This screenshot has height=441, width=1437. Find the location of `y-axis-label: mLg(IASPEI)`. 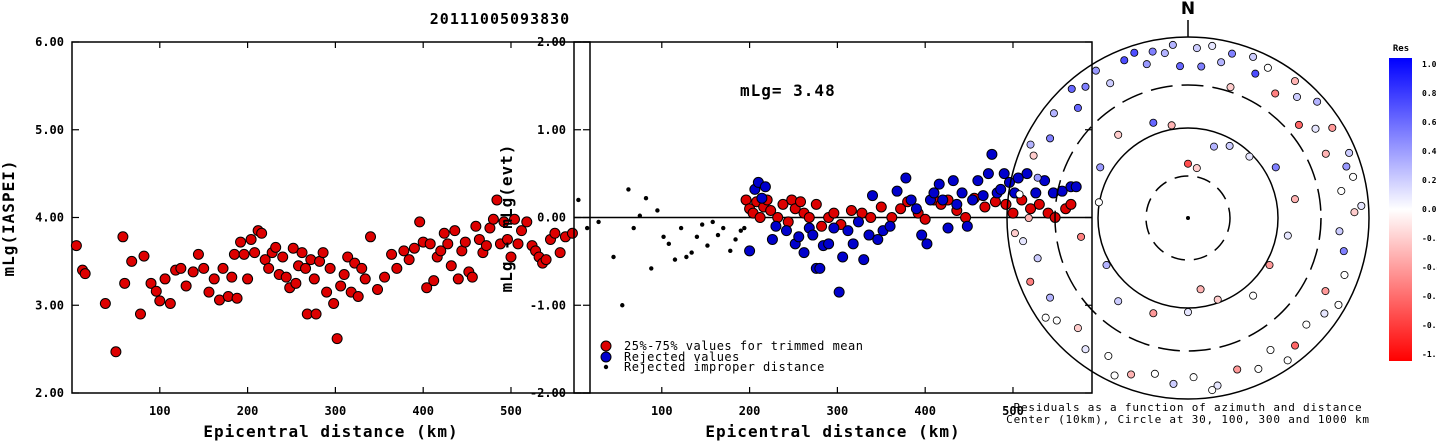

y-axis-label: mLg(IASPEI) is located at coordinates (9, 218).